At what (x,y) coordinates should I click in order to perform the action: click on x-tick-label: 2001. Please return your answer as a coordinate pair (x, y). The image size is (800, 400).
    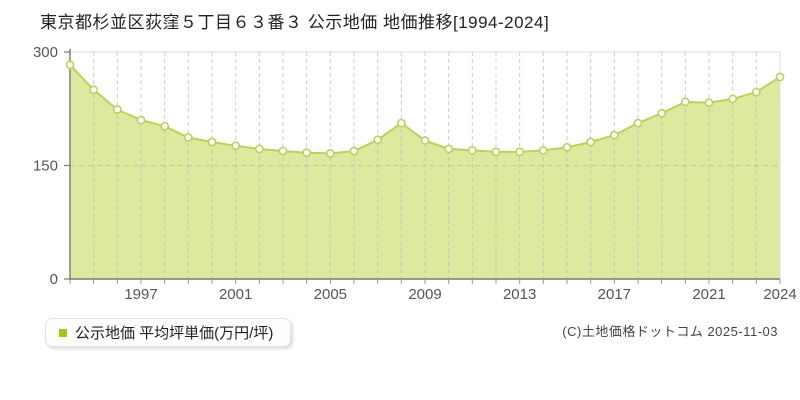
    Looking at the image, I should click on (235, 294).